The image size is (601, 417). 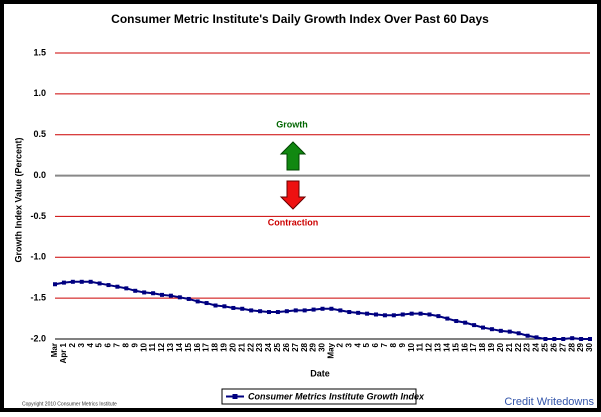 What do you see at coordinates (38, 298) in the screenshot?
I see `y-tick-label: -1.5` at bounding box center [38, 298].